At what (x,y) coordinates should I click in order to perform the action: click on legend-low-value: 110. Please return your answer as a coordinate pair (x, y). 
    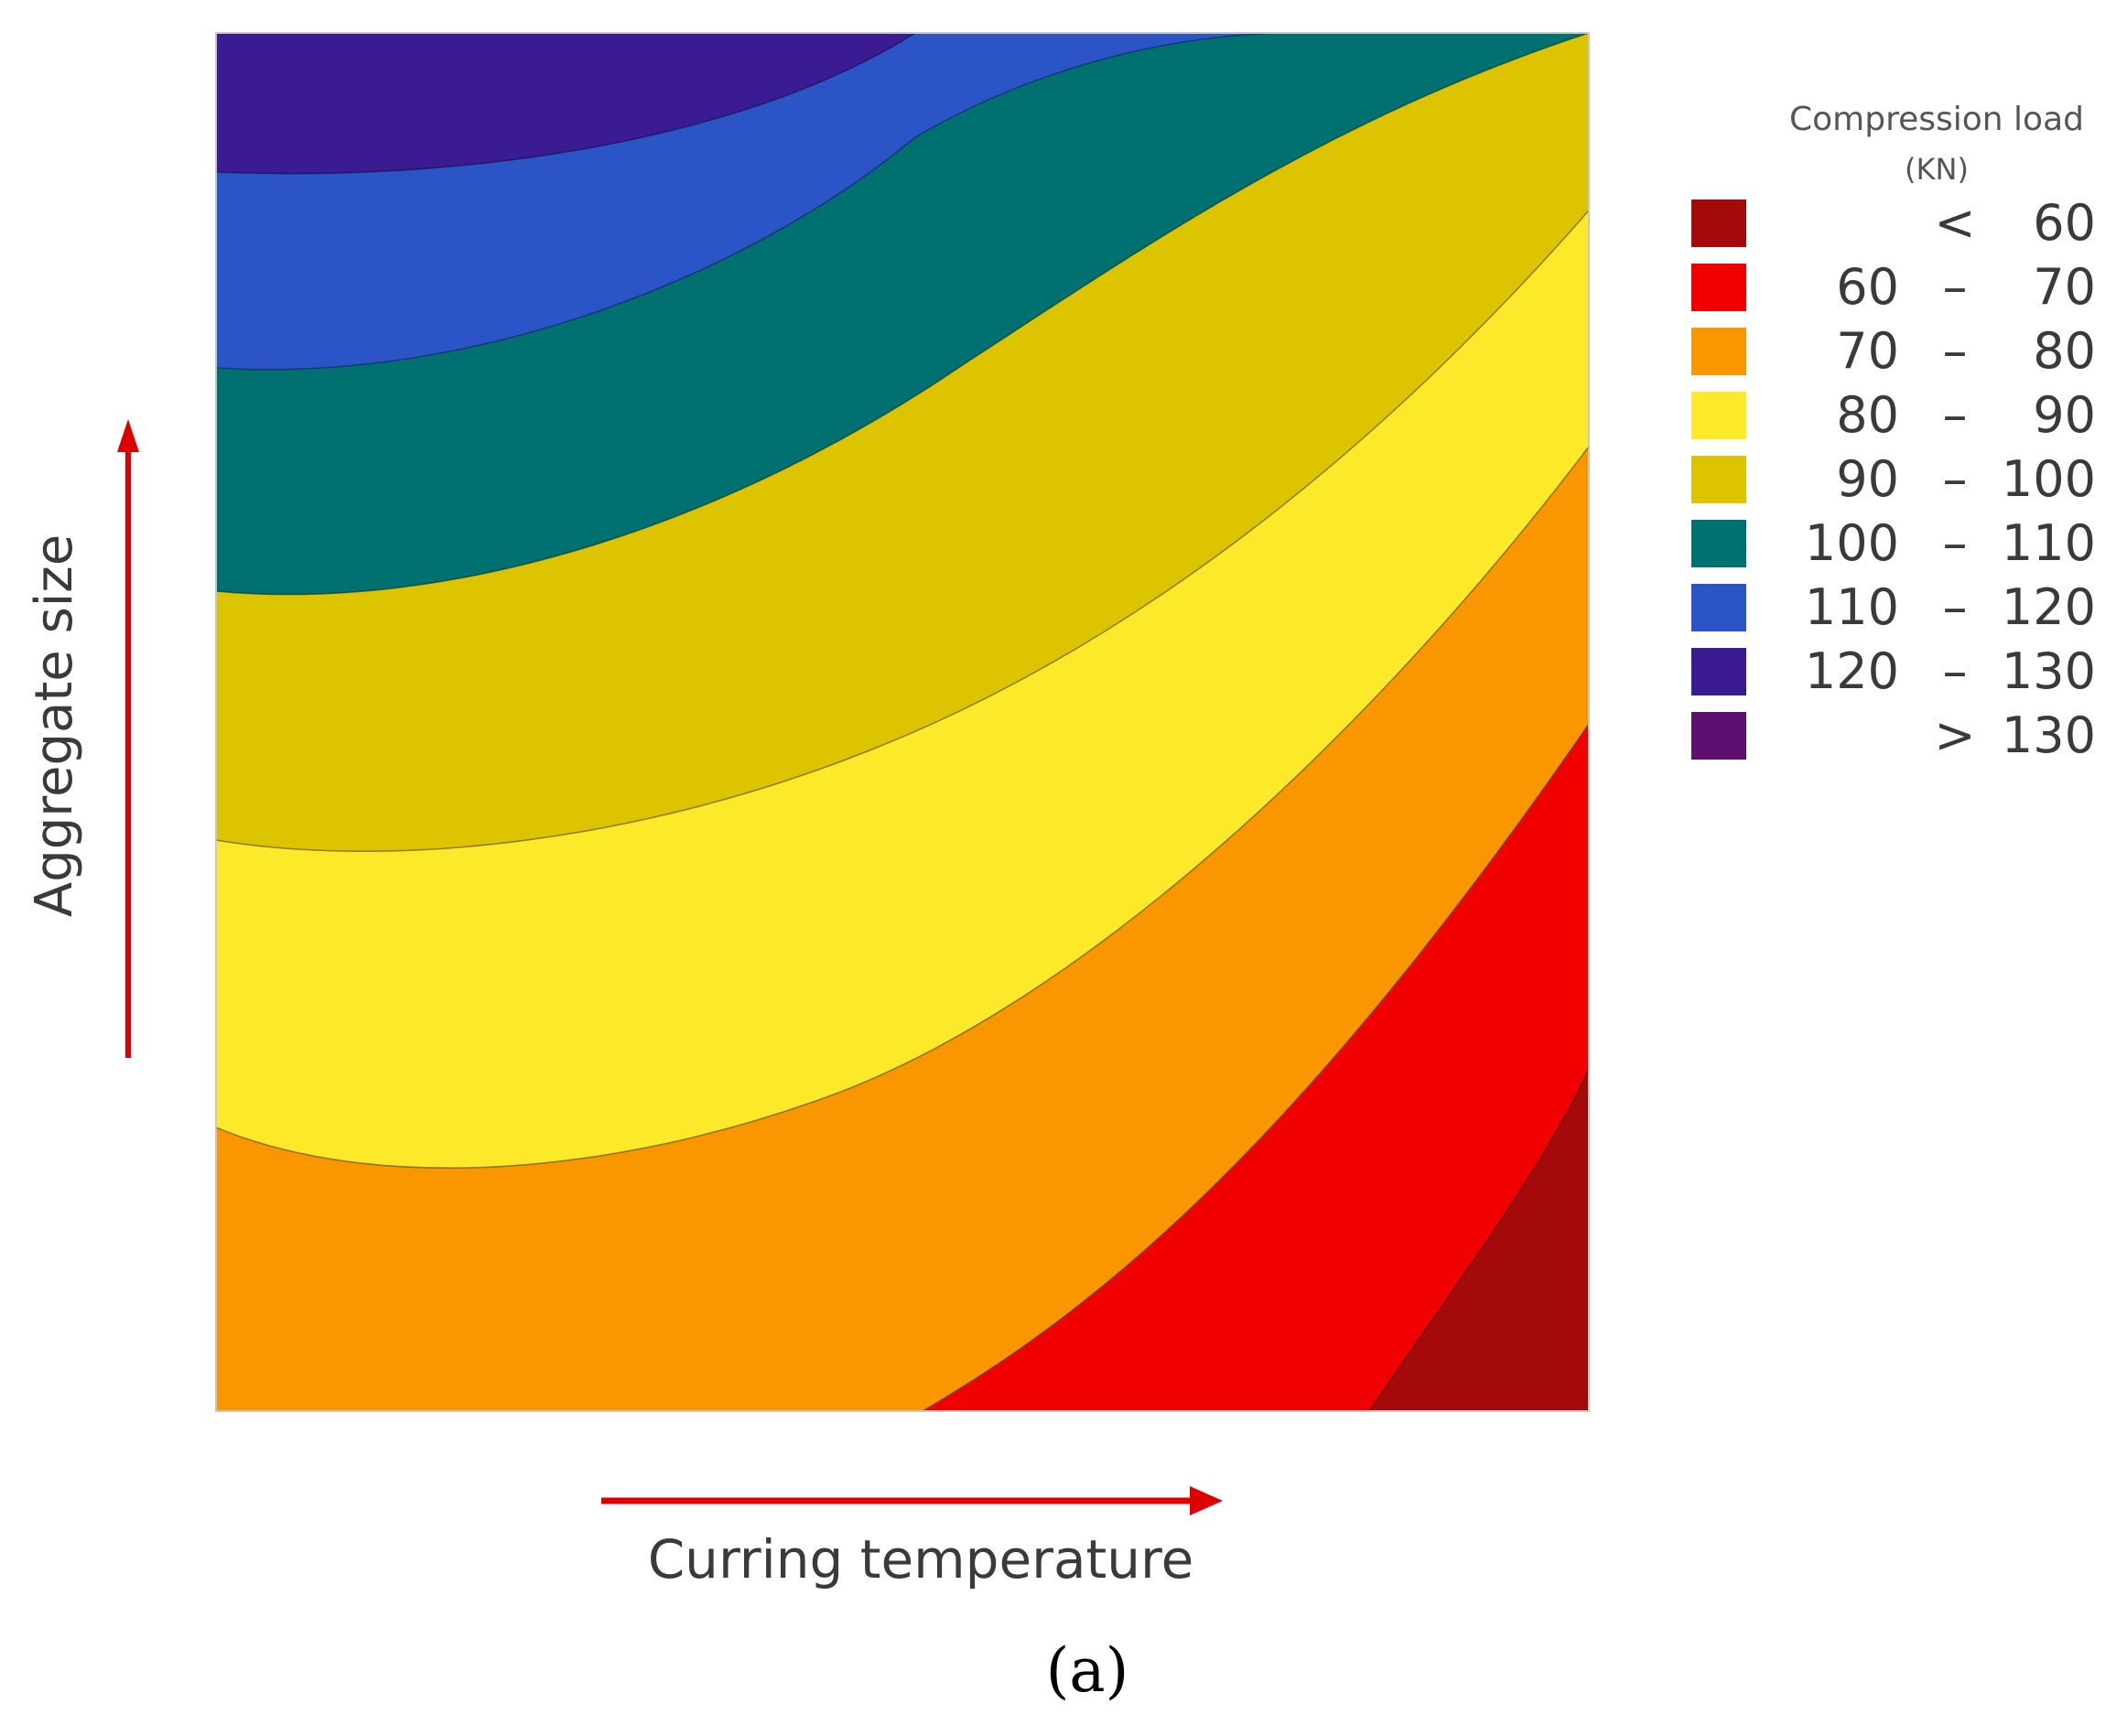
    Looking at the image, I should click on (1852, 607).